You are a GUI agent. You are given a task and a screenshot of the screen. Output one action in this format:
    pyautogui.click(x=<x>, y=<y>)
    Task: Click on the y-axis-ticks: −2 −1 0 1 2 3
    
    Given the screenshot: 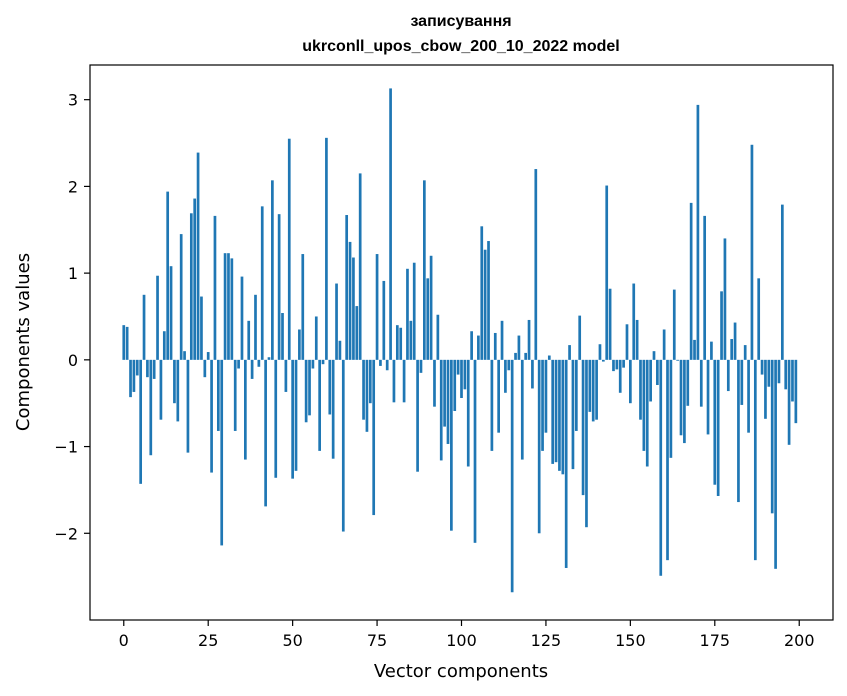 What is the action you would take?
    pyautogui.click(x=72, y=317)
    